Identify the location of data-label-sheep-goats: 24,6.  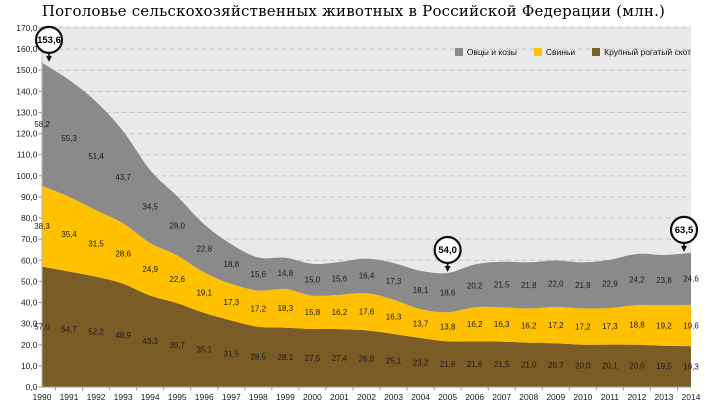
(691, 279).